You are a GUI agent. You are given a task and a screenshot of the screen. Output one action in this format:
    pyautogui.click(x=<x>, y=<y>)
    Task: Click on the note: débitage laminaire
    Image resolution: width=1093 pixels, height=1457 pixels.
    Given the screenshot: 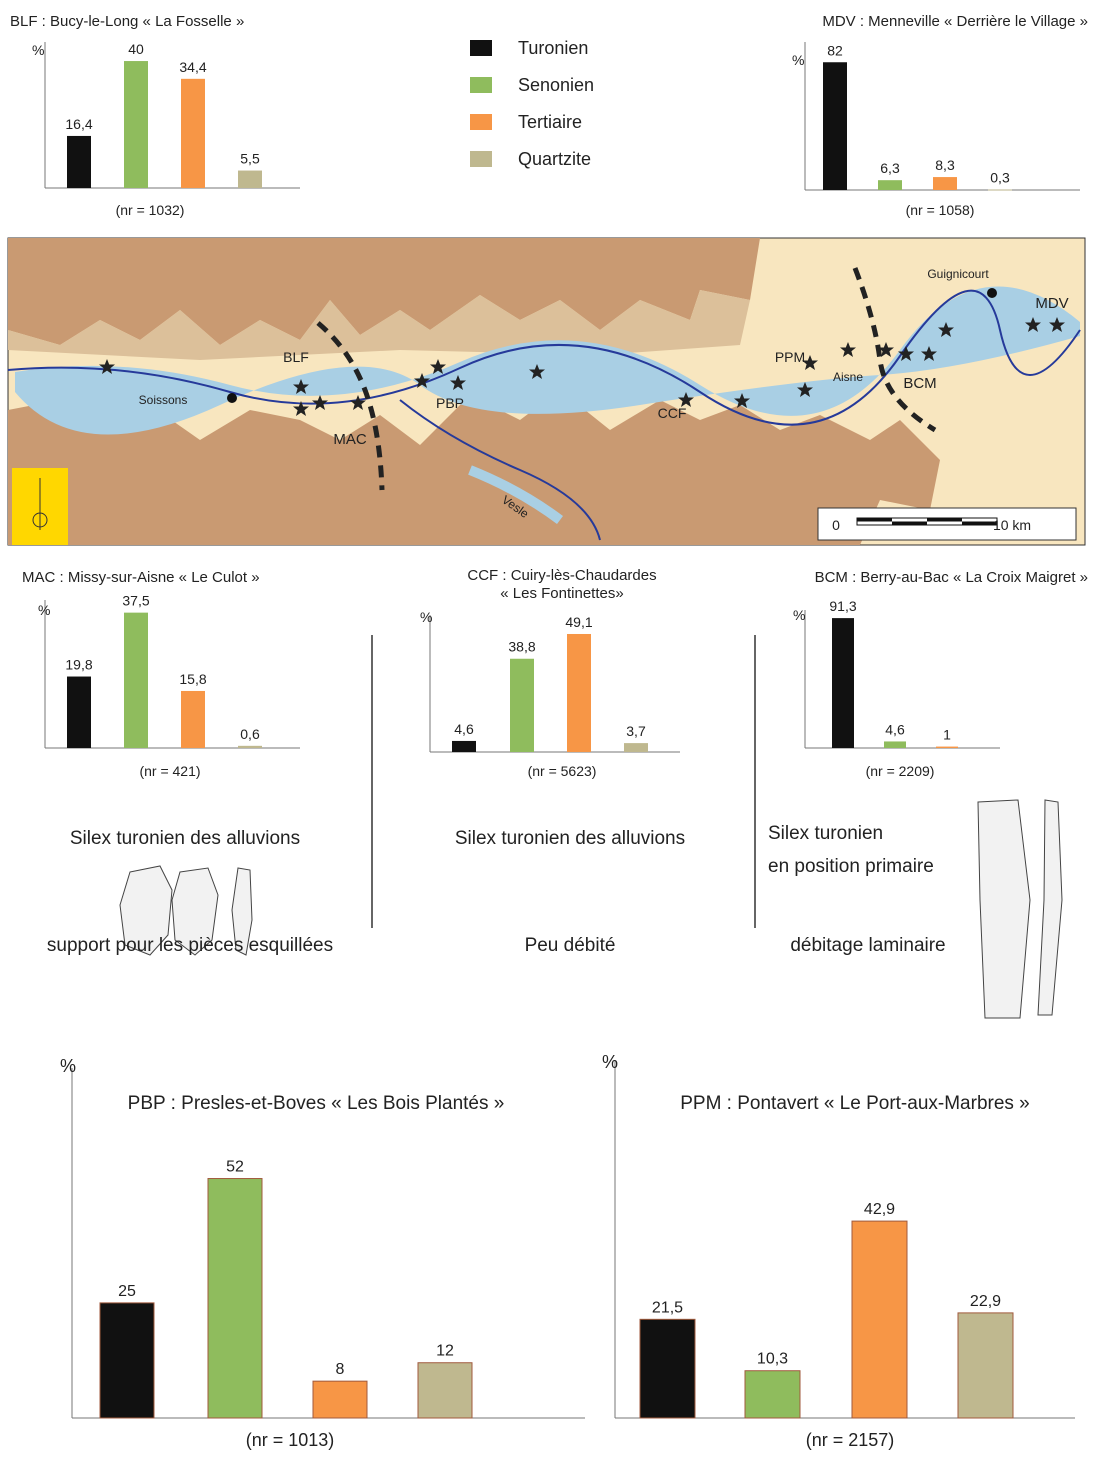 What is the action you would take?
    pyautogui.click(x=867, y=945)
    